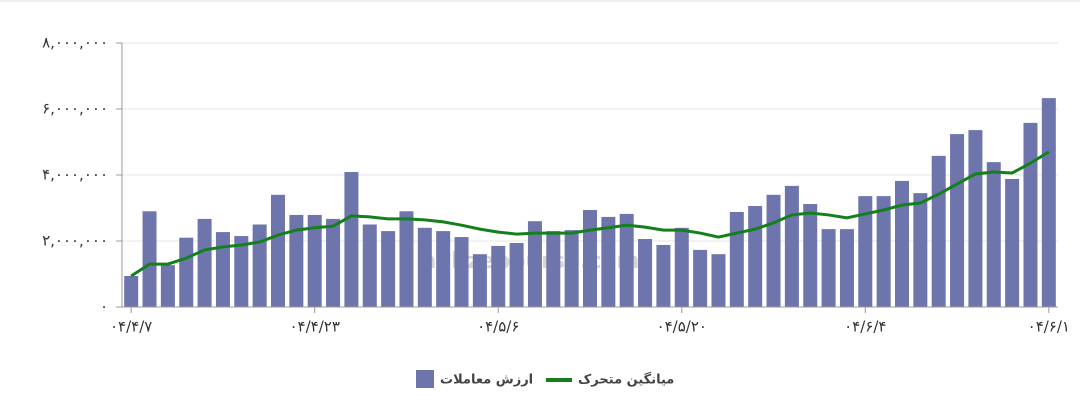  Describe the element at coordinates (498, 327) in the screenshot. I see `x-tick-label: ۰۴/۵/۶` at that location.